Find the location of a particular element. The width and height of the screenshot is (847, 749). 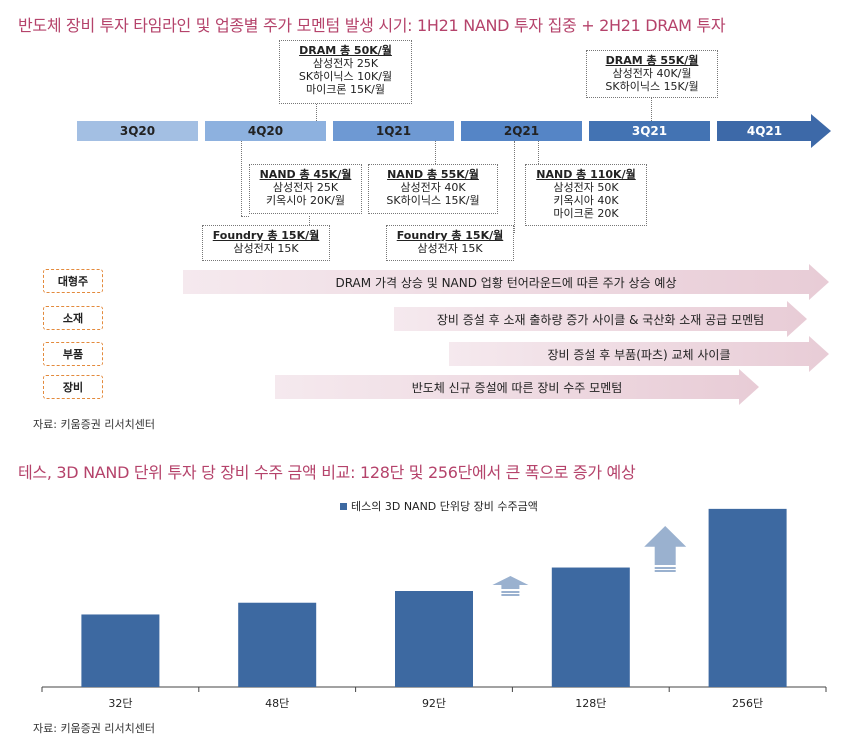

annotation-head: NAND 총 110K/월 is located at coordinates (586, 174).